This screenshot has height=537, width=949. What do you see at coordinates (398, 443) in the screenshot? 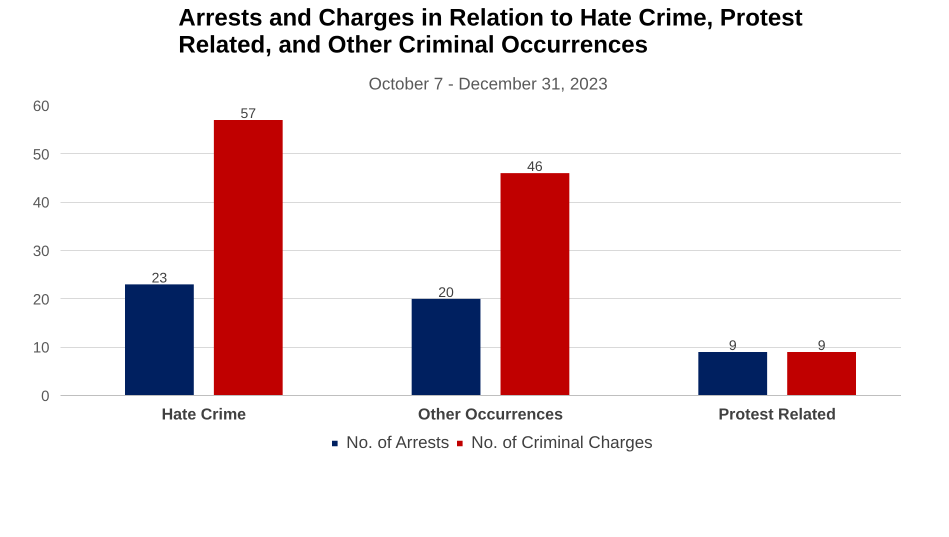
I see `legend-label: No. of Arrests` at bounding box center [398, 443].